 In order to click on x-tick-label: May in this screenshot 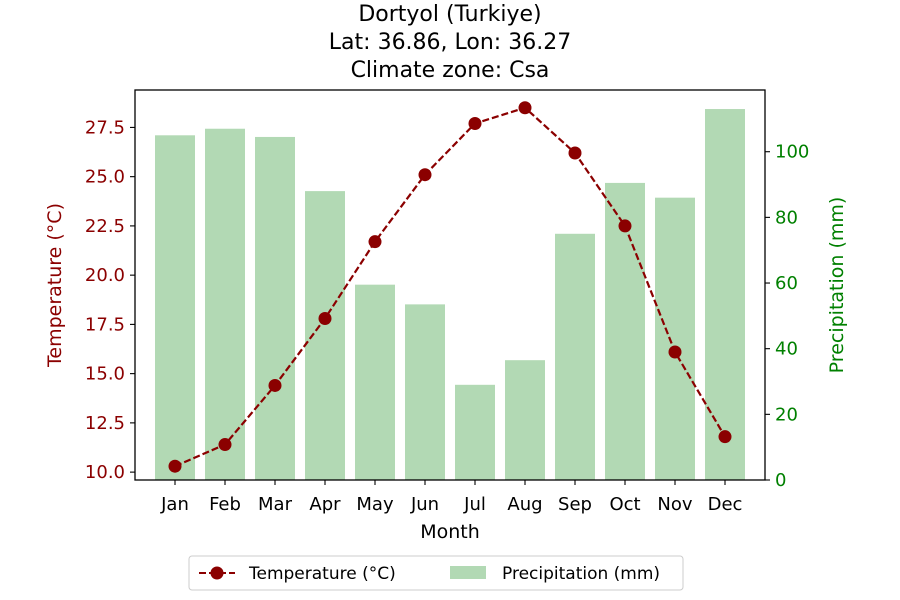, I will do `click(375, 504)`.